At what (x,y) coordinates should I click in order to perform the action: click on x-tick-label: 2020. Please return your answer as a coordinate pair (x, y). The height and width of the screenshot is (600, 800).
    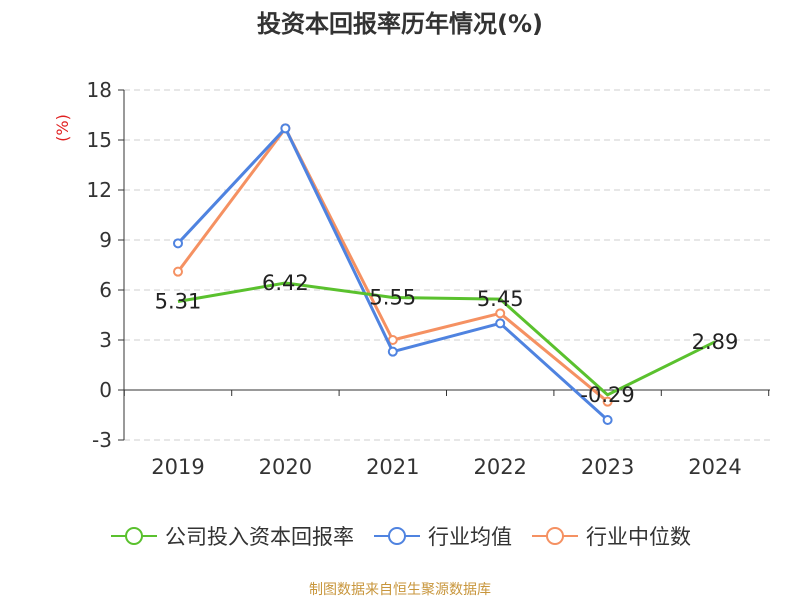
    Looking at the image, I should click on (285, 467).